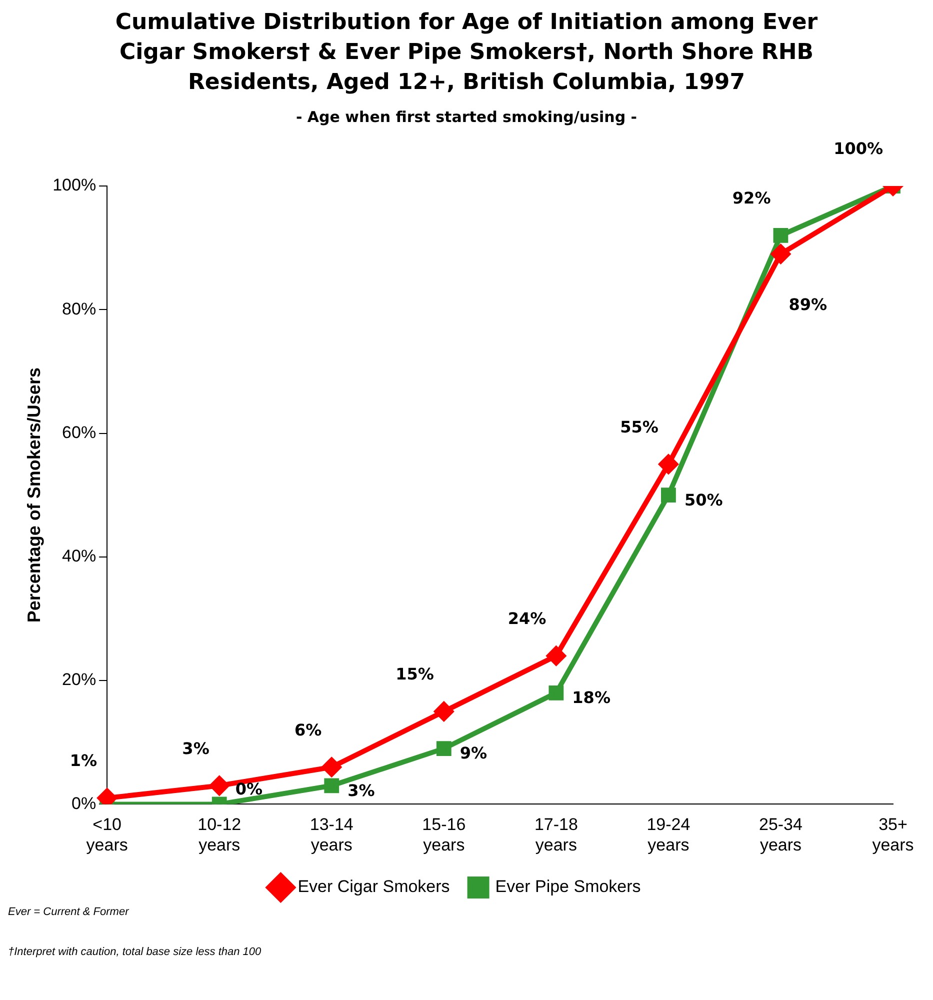 The height and width of the screenshot is (1000, 933). What do you see at coordinates (474, 753) in the screenshot?
I see `data-label: 9%` at bounding box center [474, 753].